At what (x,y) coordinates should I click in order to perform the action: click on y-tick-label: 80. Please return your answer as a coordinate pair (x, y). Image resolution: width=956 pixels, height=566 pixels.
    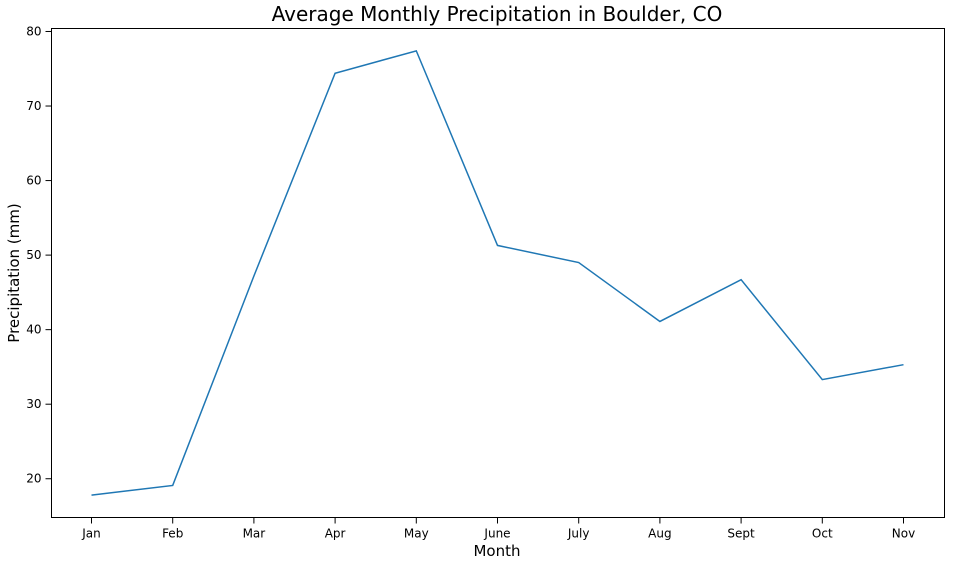
    Looking at the image, I should click on (33, 31).